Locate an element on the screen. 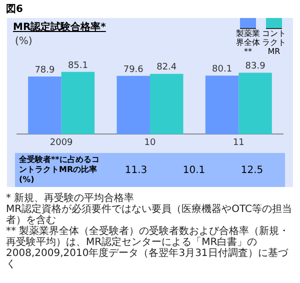 Image resolution: width=300 pixels, height=283 pixels. data-label: 85.1 is located at coordinates (78, 65).